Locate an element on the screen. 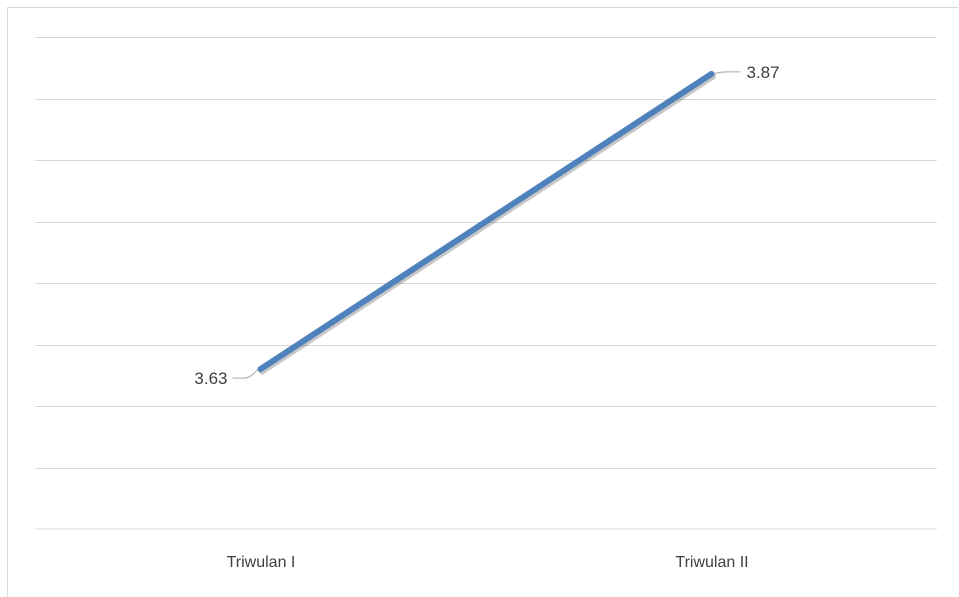 This screenshot has width=959, height=597. data-label: 3.87 is located at coordinates (763, 72).